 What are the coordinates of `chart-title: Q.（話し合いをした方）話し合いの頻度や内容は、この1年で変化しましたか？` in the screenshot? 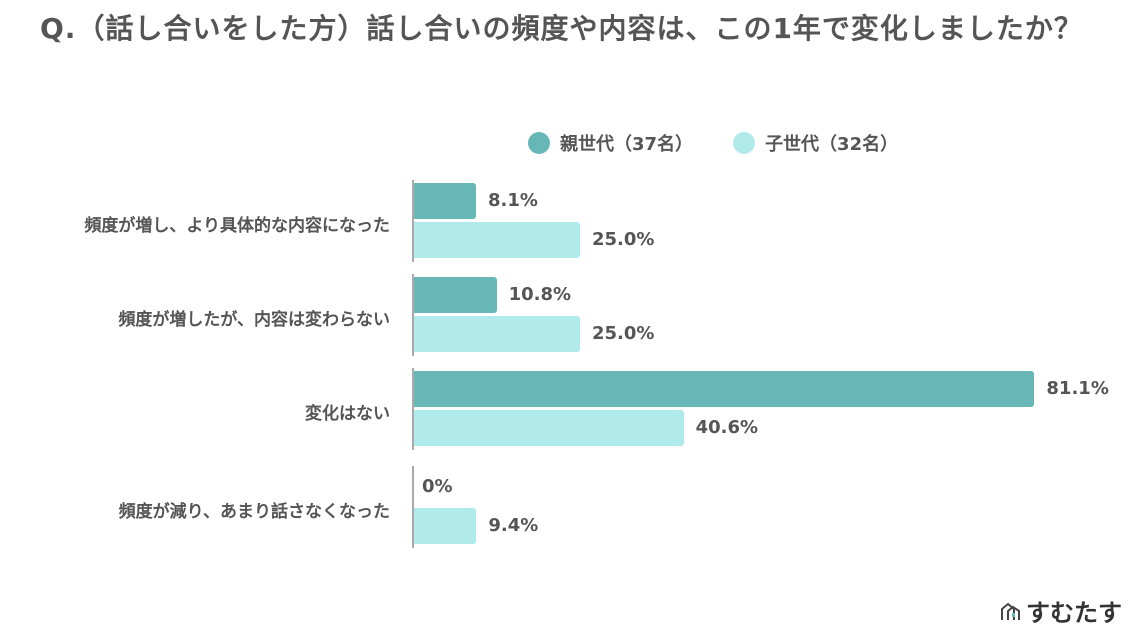 It's located at (561, 28).